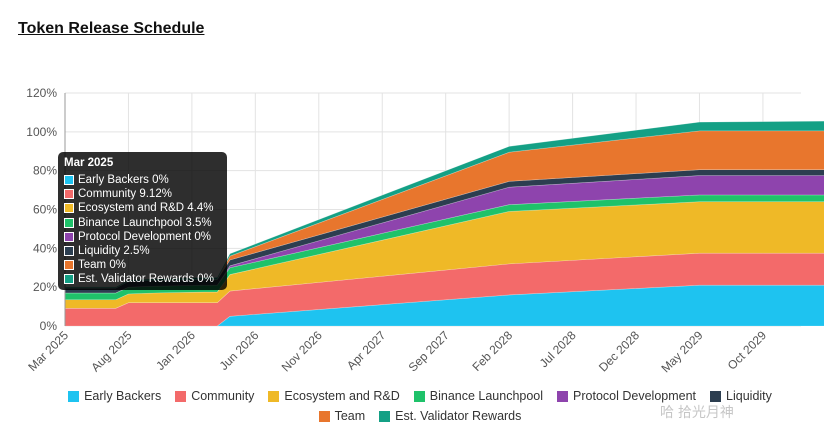 The height and width of the screenshot is (436, 824). Describe the element at coordinates (350, 416) in the screenshot. I see `legend-label: Team` at that location.